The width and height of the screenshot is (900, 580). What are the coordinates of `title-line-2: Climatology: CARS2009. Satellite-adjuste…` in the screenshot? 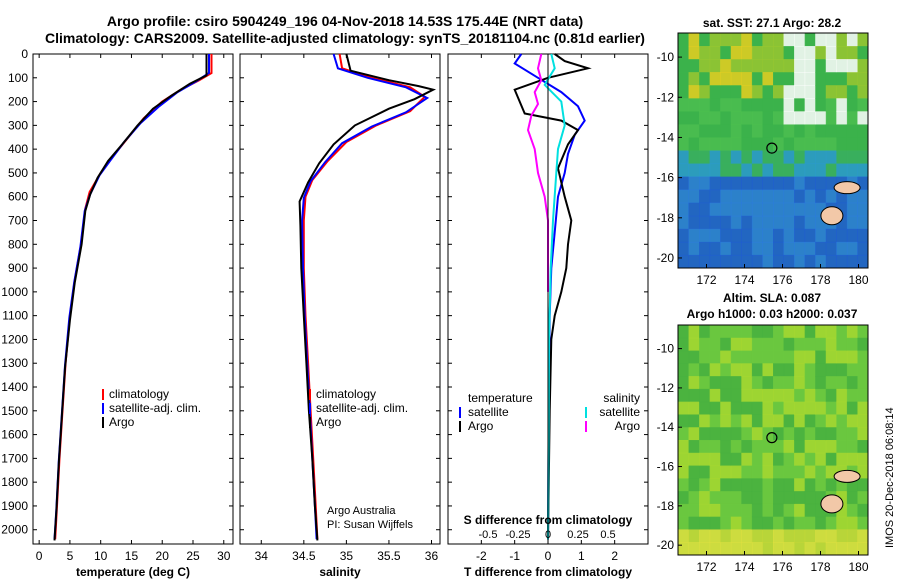 It's located at (345, 38).